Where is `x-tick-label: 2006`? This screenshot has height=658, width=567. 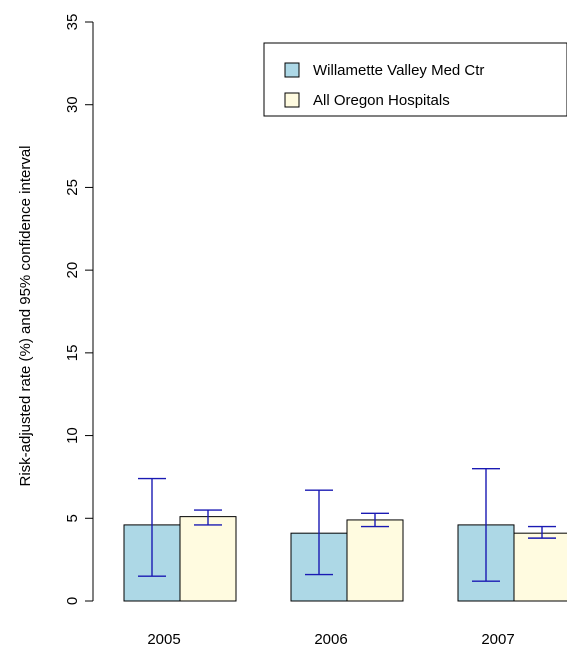
x-tick-label: 2006 is located at coordinates (330, 639).